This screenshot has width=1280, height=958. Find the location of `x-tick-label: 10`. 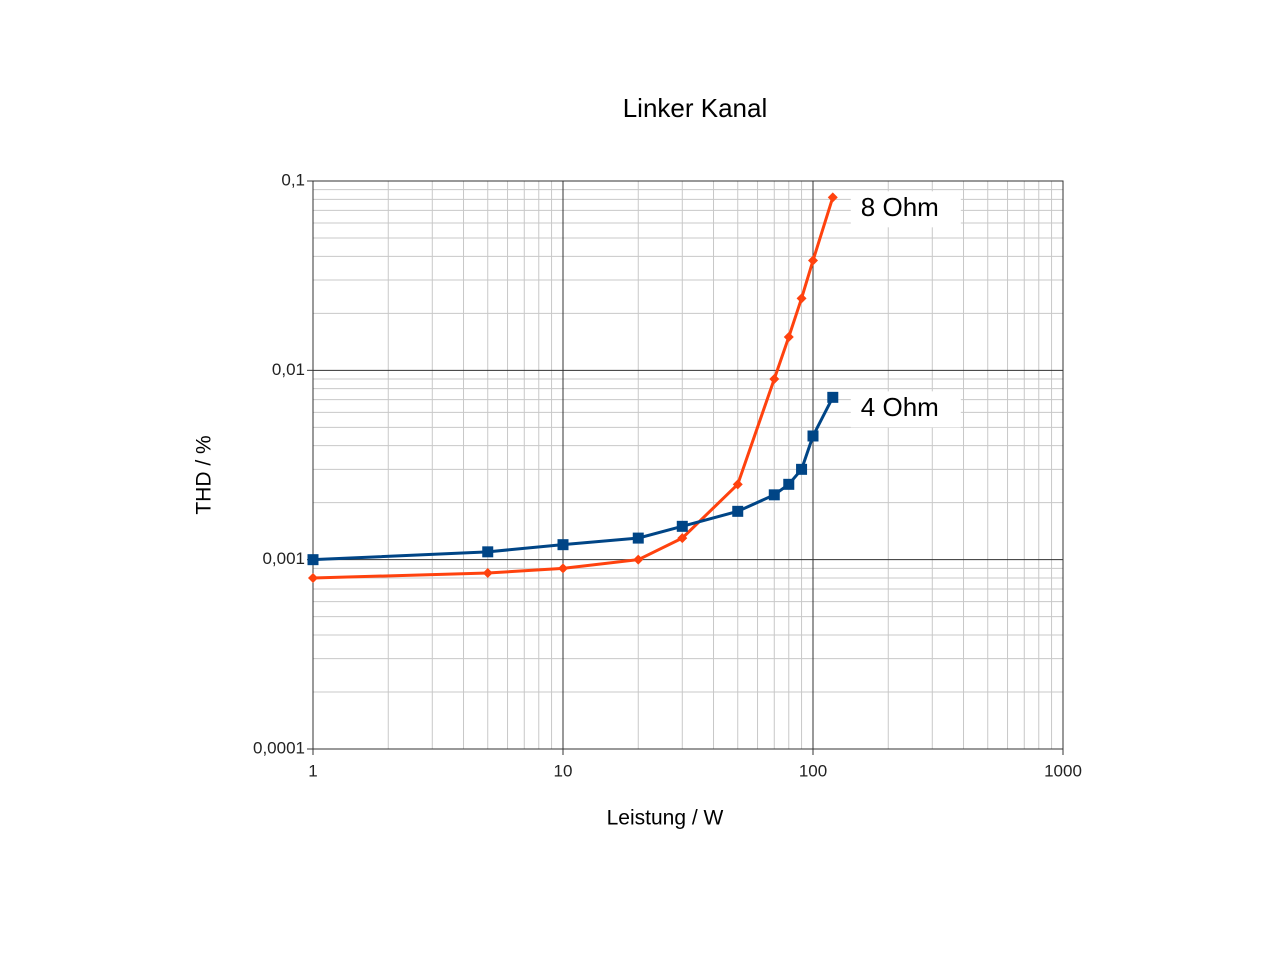

x-tick-label: 10 is located at coordinates (563, 770).